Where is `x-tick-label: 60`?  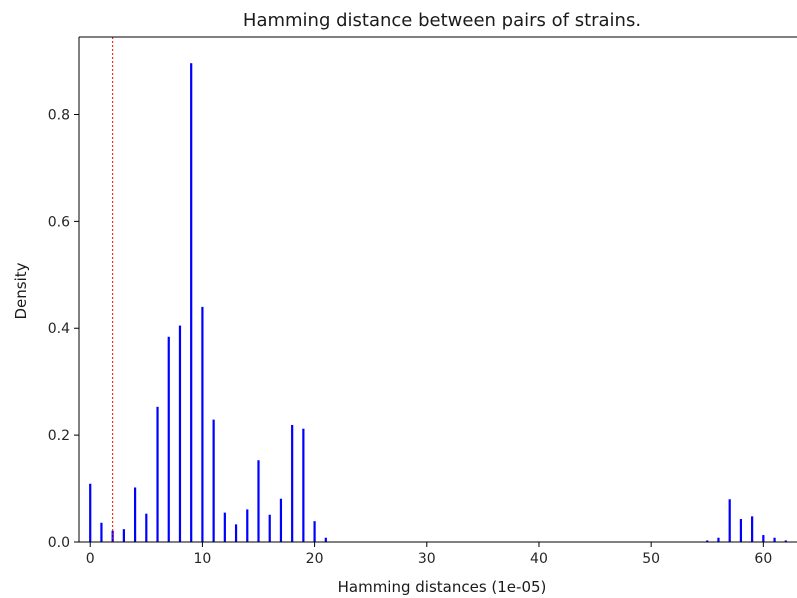
x-tick-label: 60 is located at coordinates (763, 559).